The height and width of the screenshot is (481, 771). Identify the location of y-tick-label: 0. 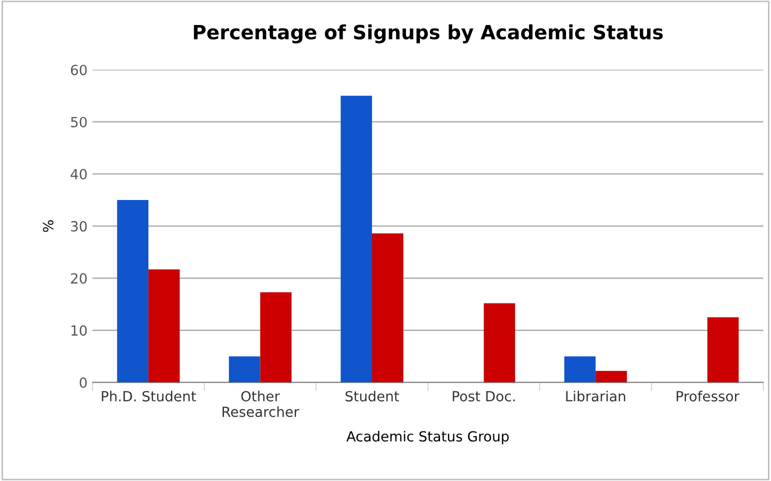
(83, 382).